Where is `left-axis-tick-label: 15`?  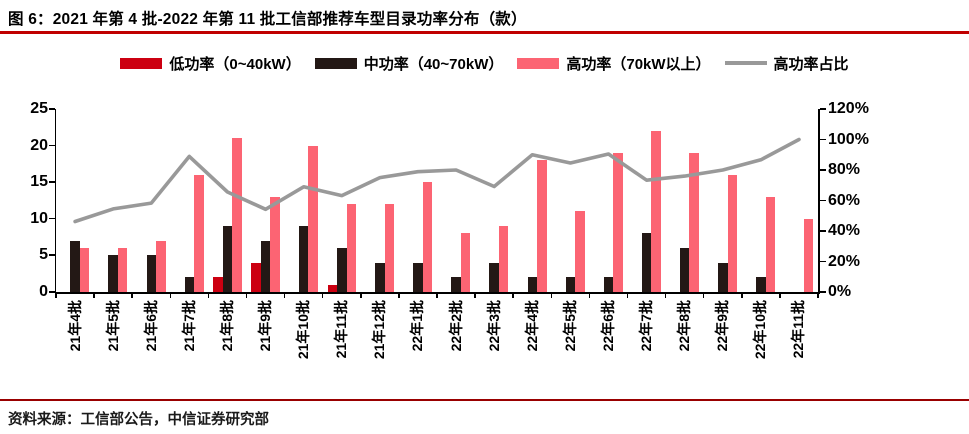
left-axis-tick-label: 15 is located at coordinates (39, 182).